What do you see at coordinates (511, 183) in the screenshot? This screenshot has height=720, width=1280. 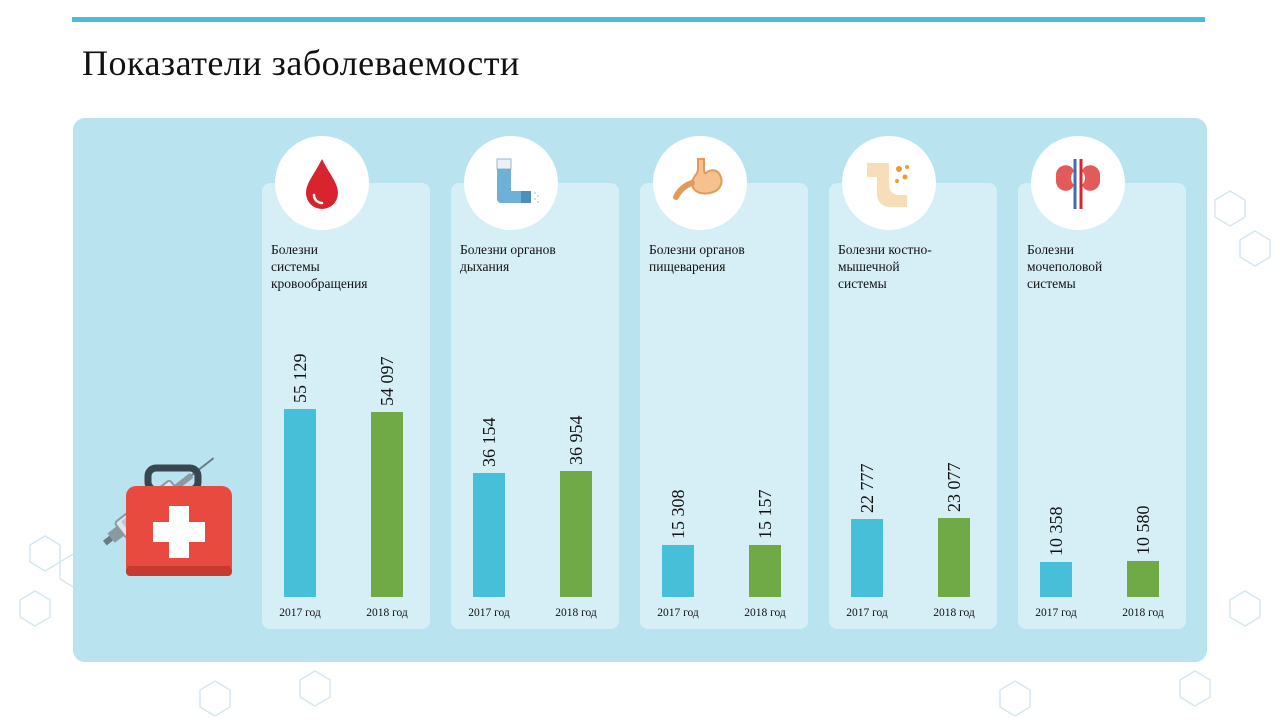 I see `inhaler-icon` at bounding box center [511, 183].